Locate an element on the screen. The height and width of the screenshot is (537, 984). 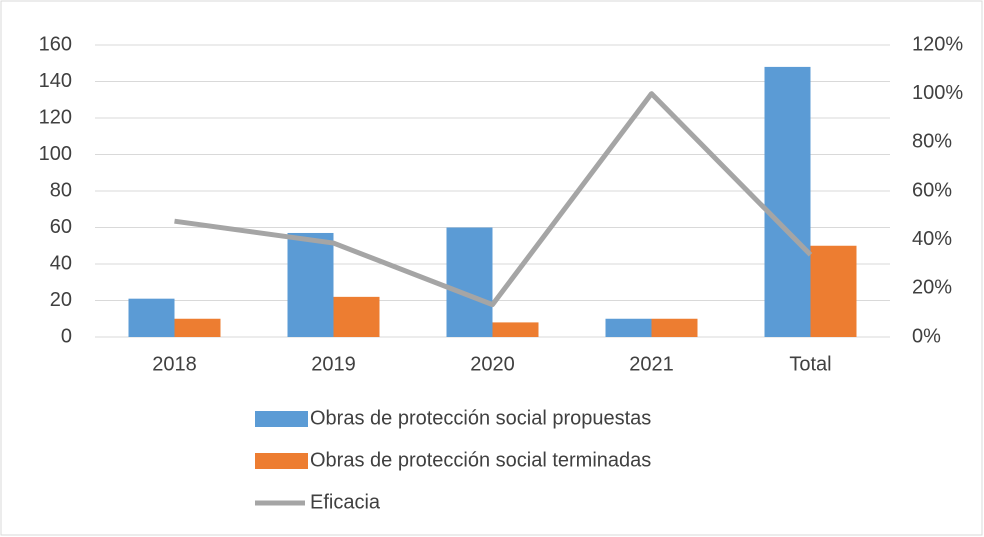
y-tick-label: 160 is located at coordinates (55, 44).